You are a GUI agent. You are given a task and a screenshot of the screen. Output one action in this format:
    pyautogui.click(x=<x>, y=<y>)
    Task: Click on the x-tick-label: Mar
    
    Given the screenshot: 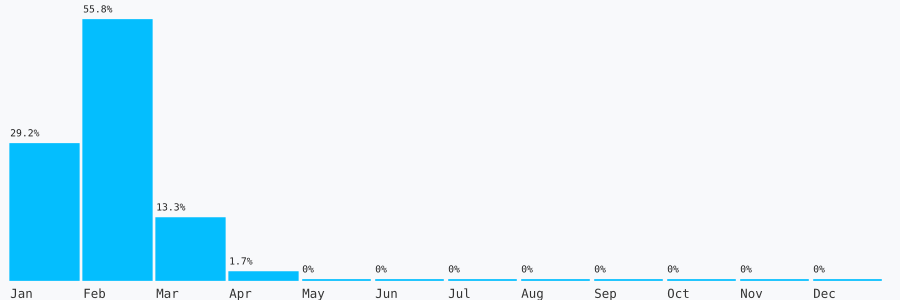 What is the action you would take?
    pyautogui.click(x=167, y=293)
    